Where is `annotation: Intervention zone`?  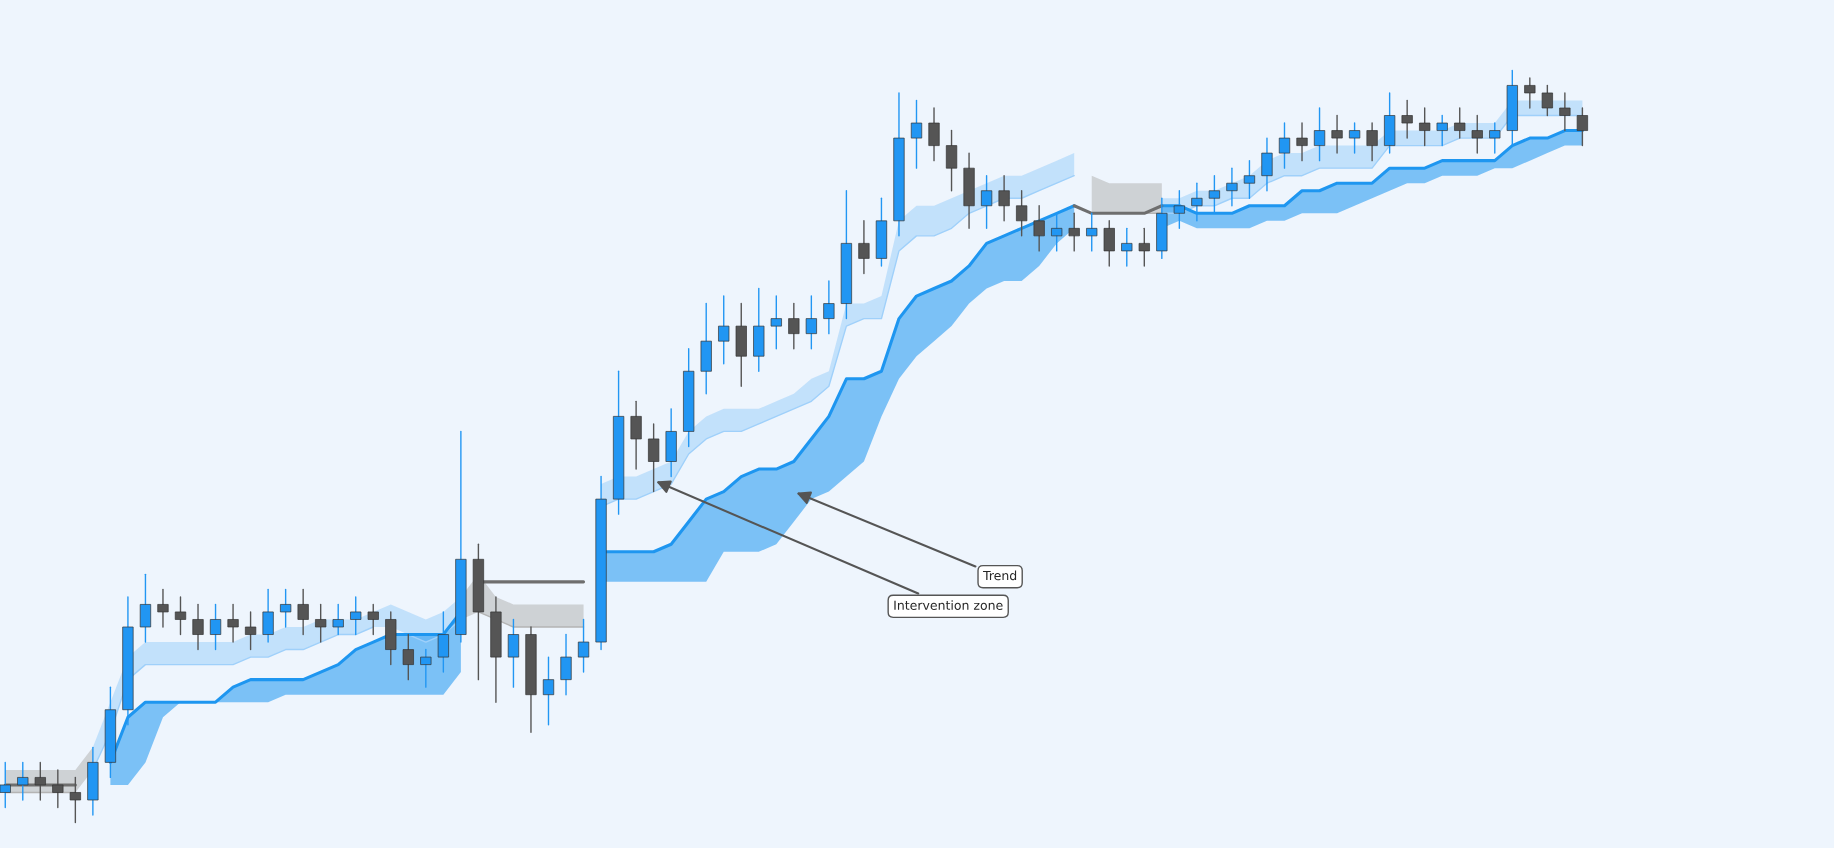 annotation: Intervention zone is located at coordinates (948, 605).